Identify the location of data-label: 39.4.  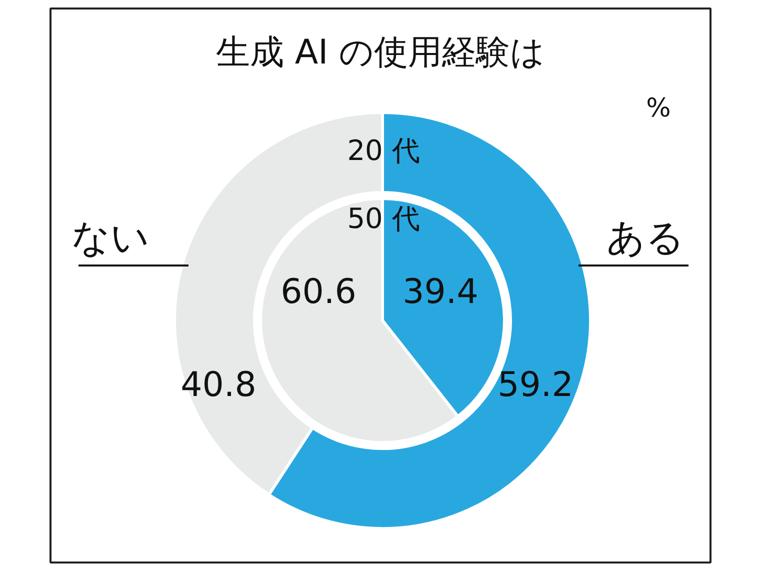
(440, 292).